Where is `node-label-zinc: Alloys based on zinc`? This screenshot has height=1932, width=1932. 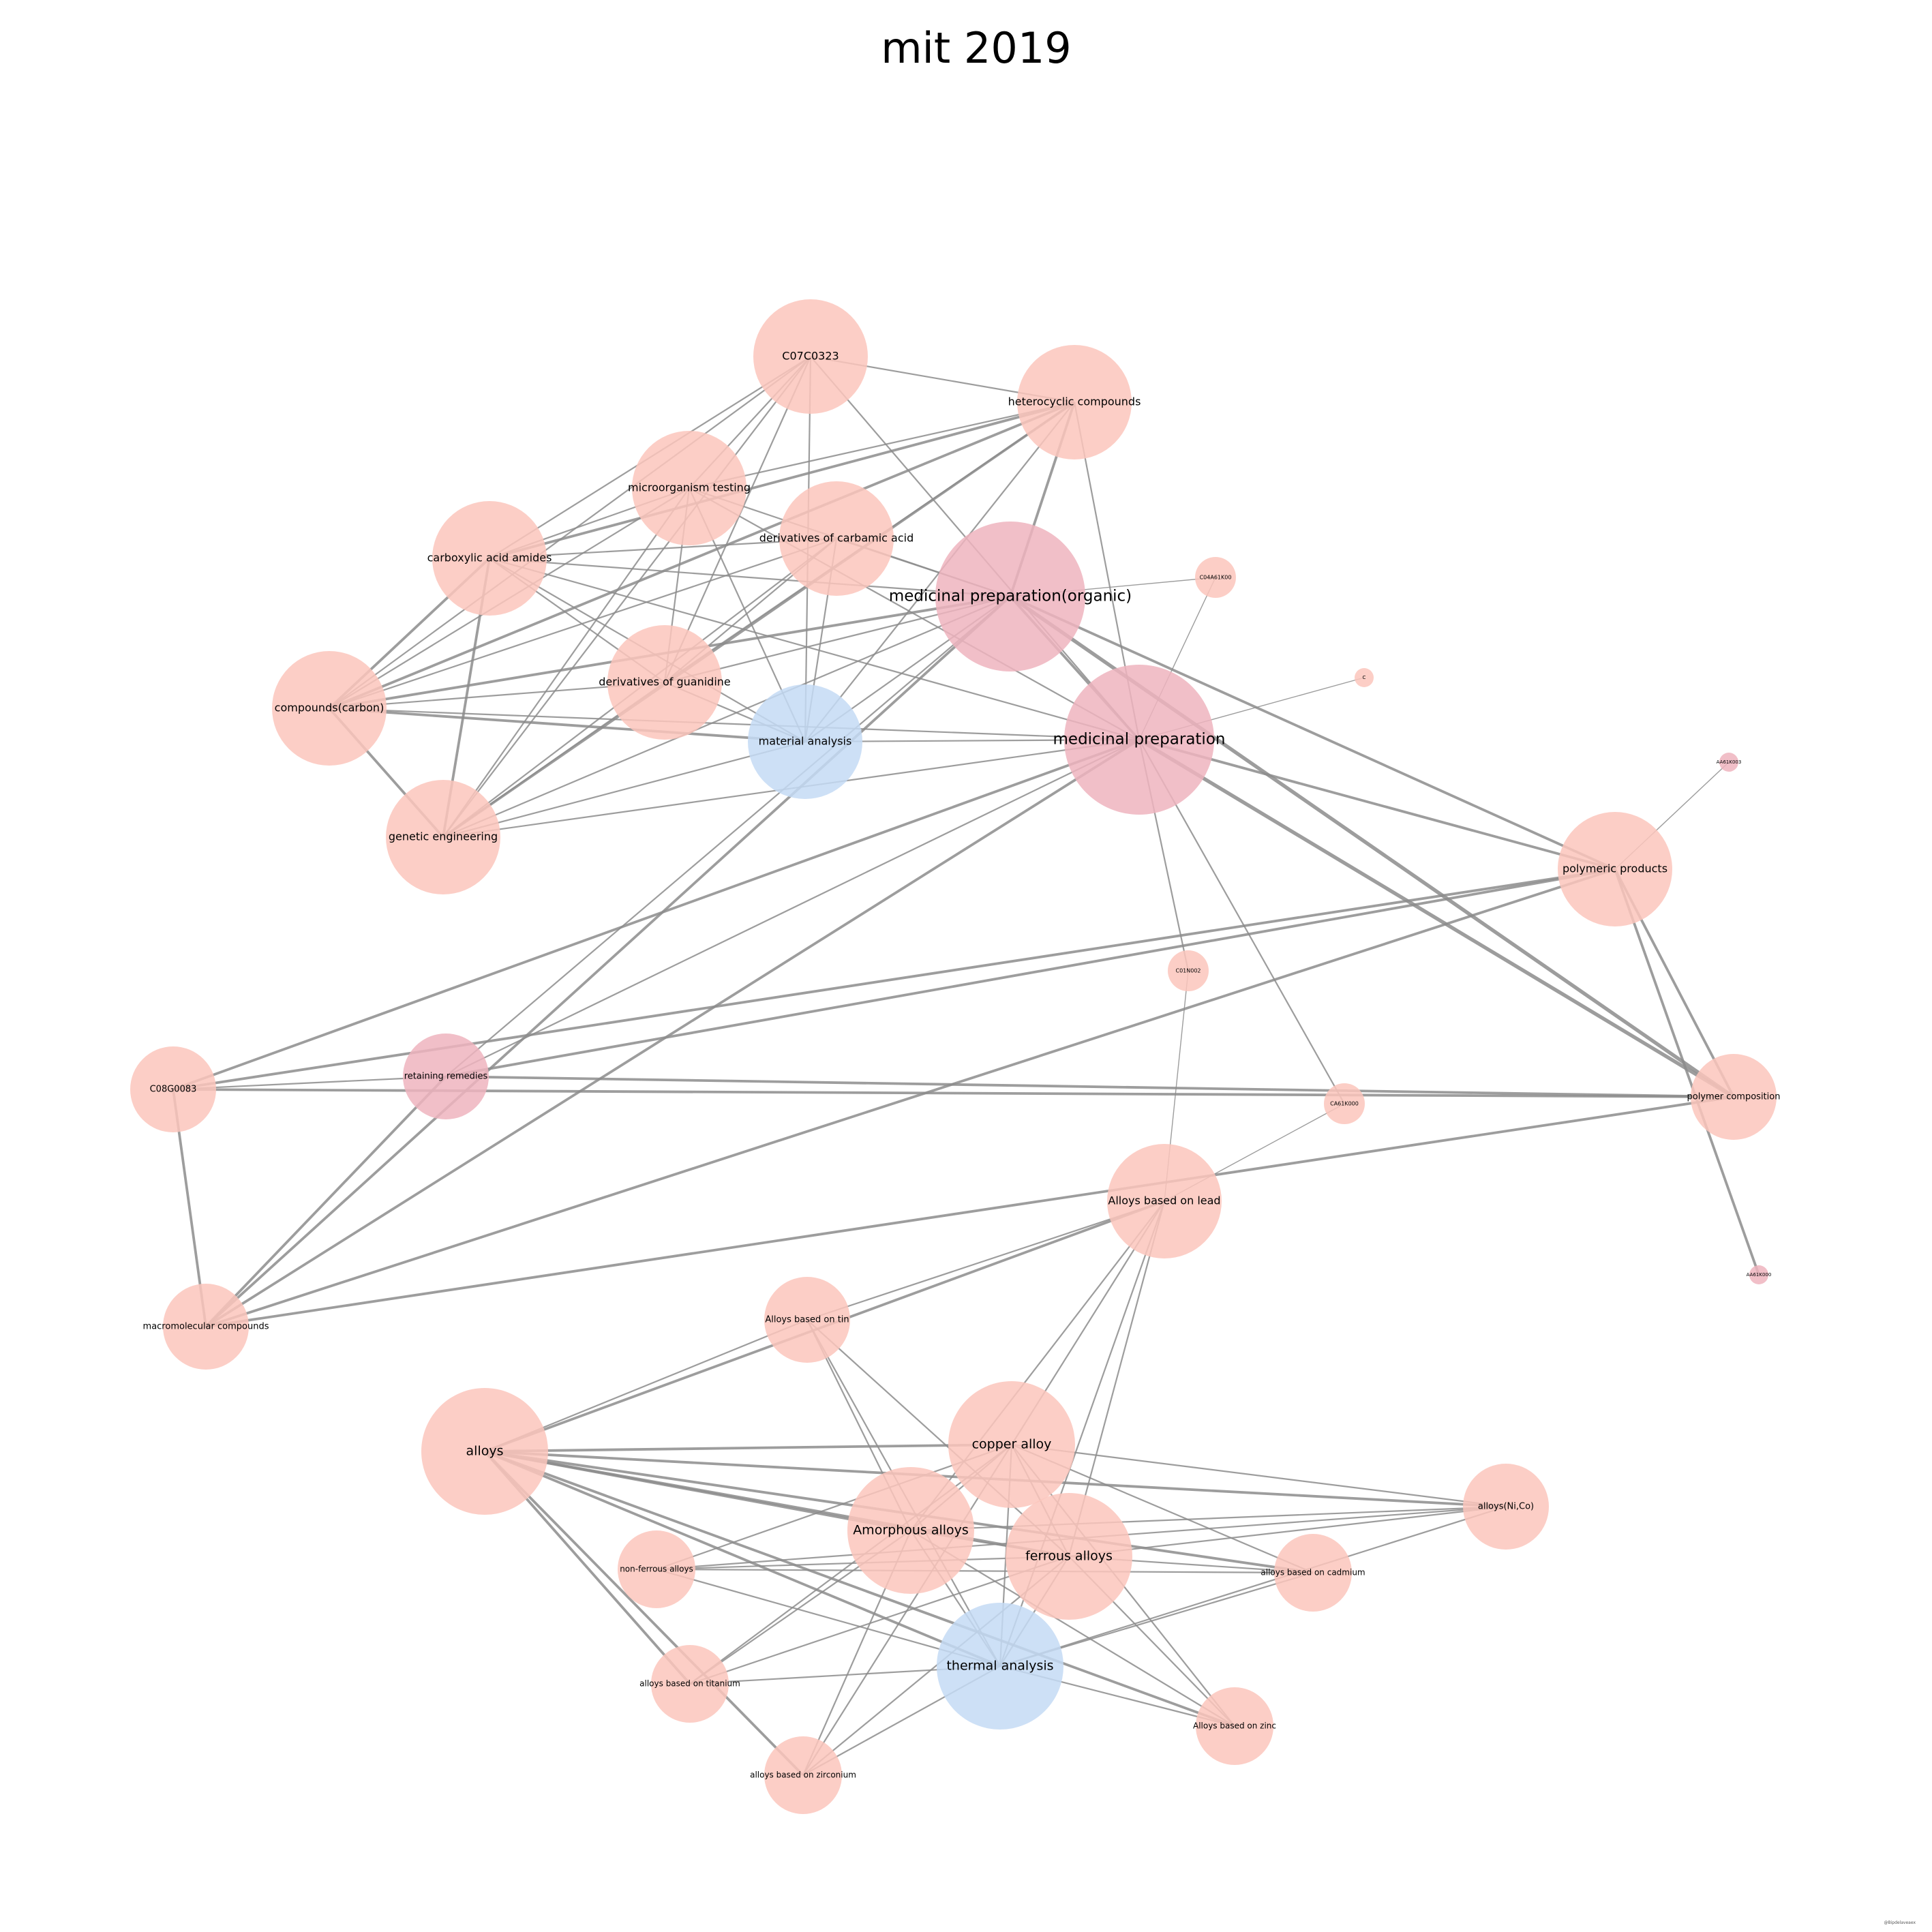
node-label-zinc: Alloys based on zinc is located at coordinates (1234, 1726).